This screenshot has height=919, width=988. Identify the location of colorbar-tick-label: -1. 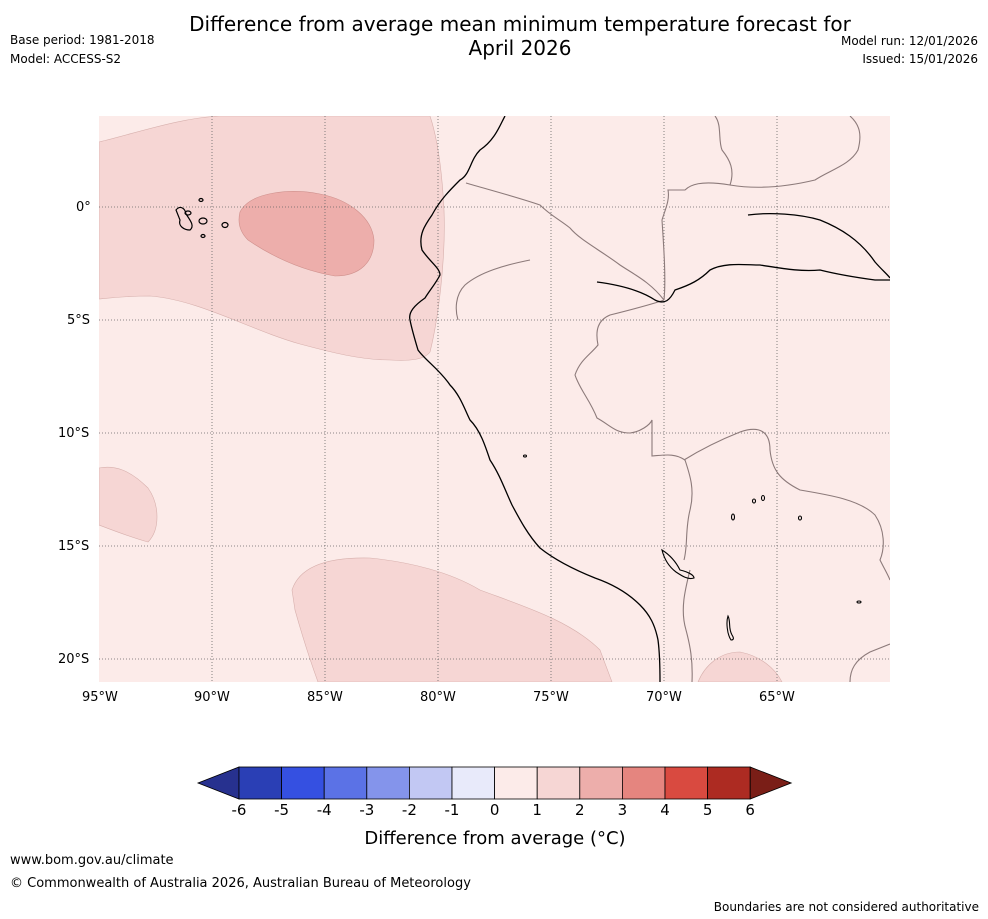
(452, 810).